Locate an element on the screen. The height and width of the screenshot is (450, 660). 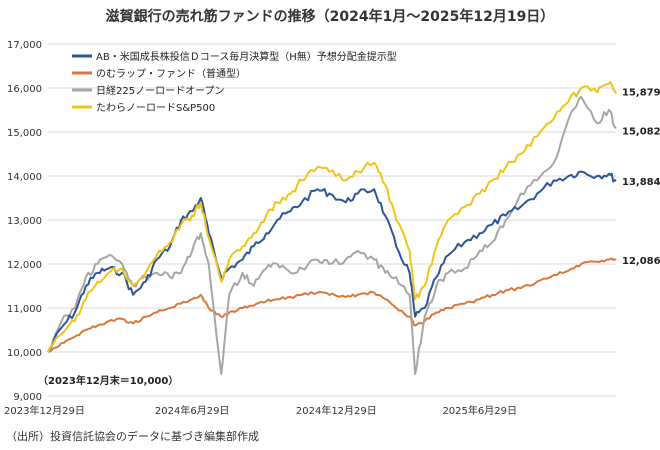
base-note: （2023年12月末＝10,000） is located at coordinates (108, 380).